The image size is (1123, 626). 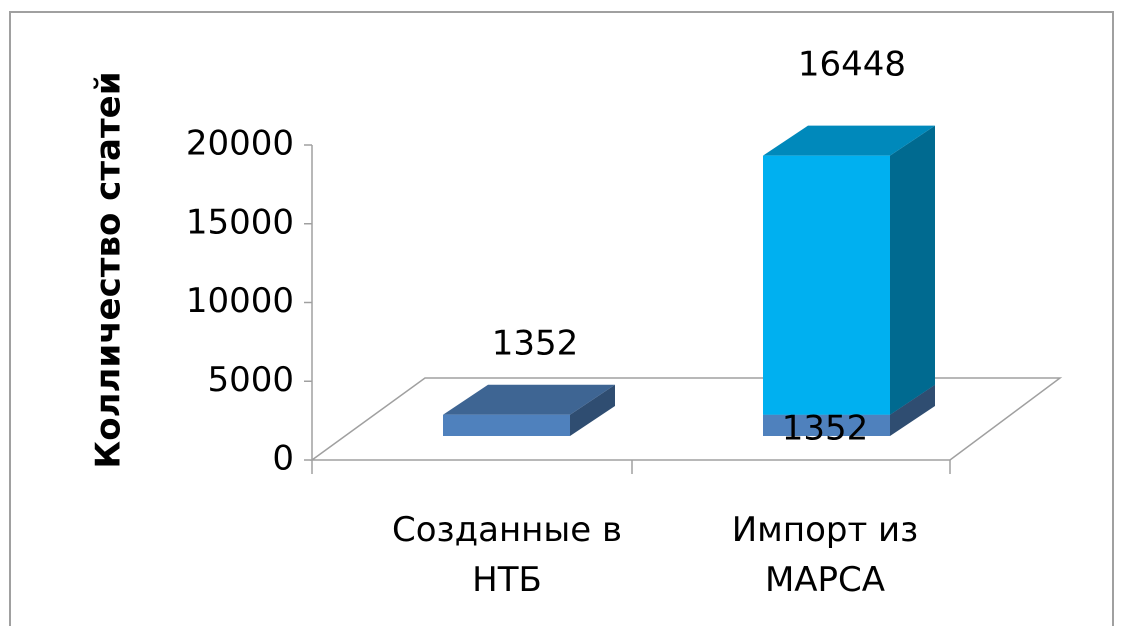 What do you see at coordinates (240, 144) in the screenshot?
I see `y-tick-label: 20000` at bounding box center [240, 144].